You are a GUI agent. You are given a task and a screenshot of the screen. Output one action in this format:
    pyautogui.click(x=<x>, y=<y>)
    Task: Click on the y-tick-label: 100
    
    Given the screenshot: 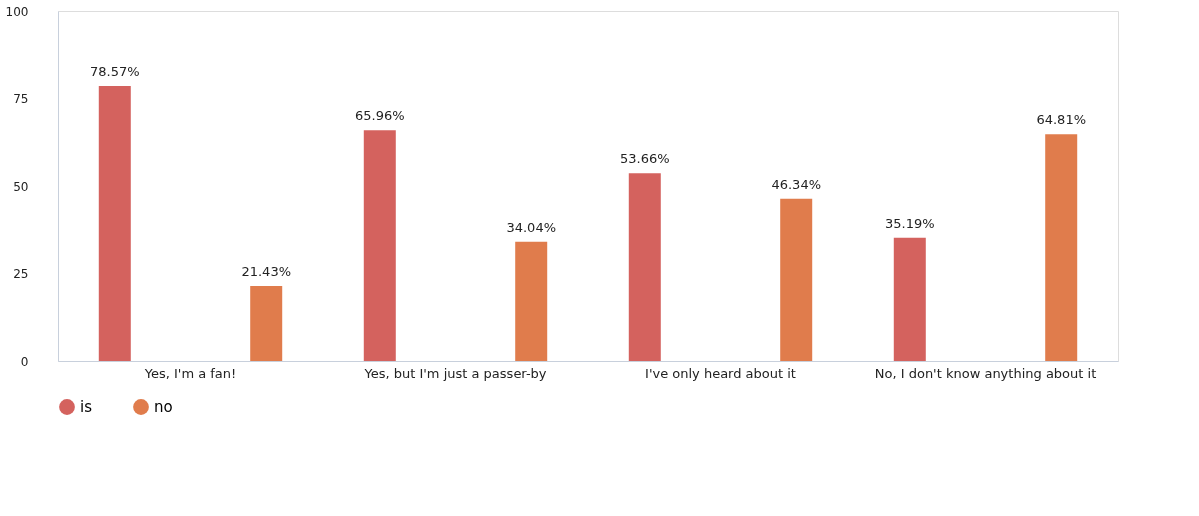 What is the action you would take?
    pyautogui.click(x=17, y=11)
    